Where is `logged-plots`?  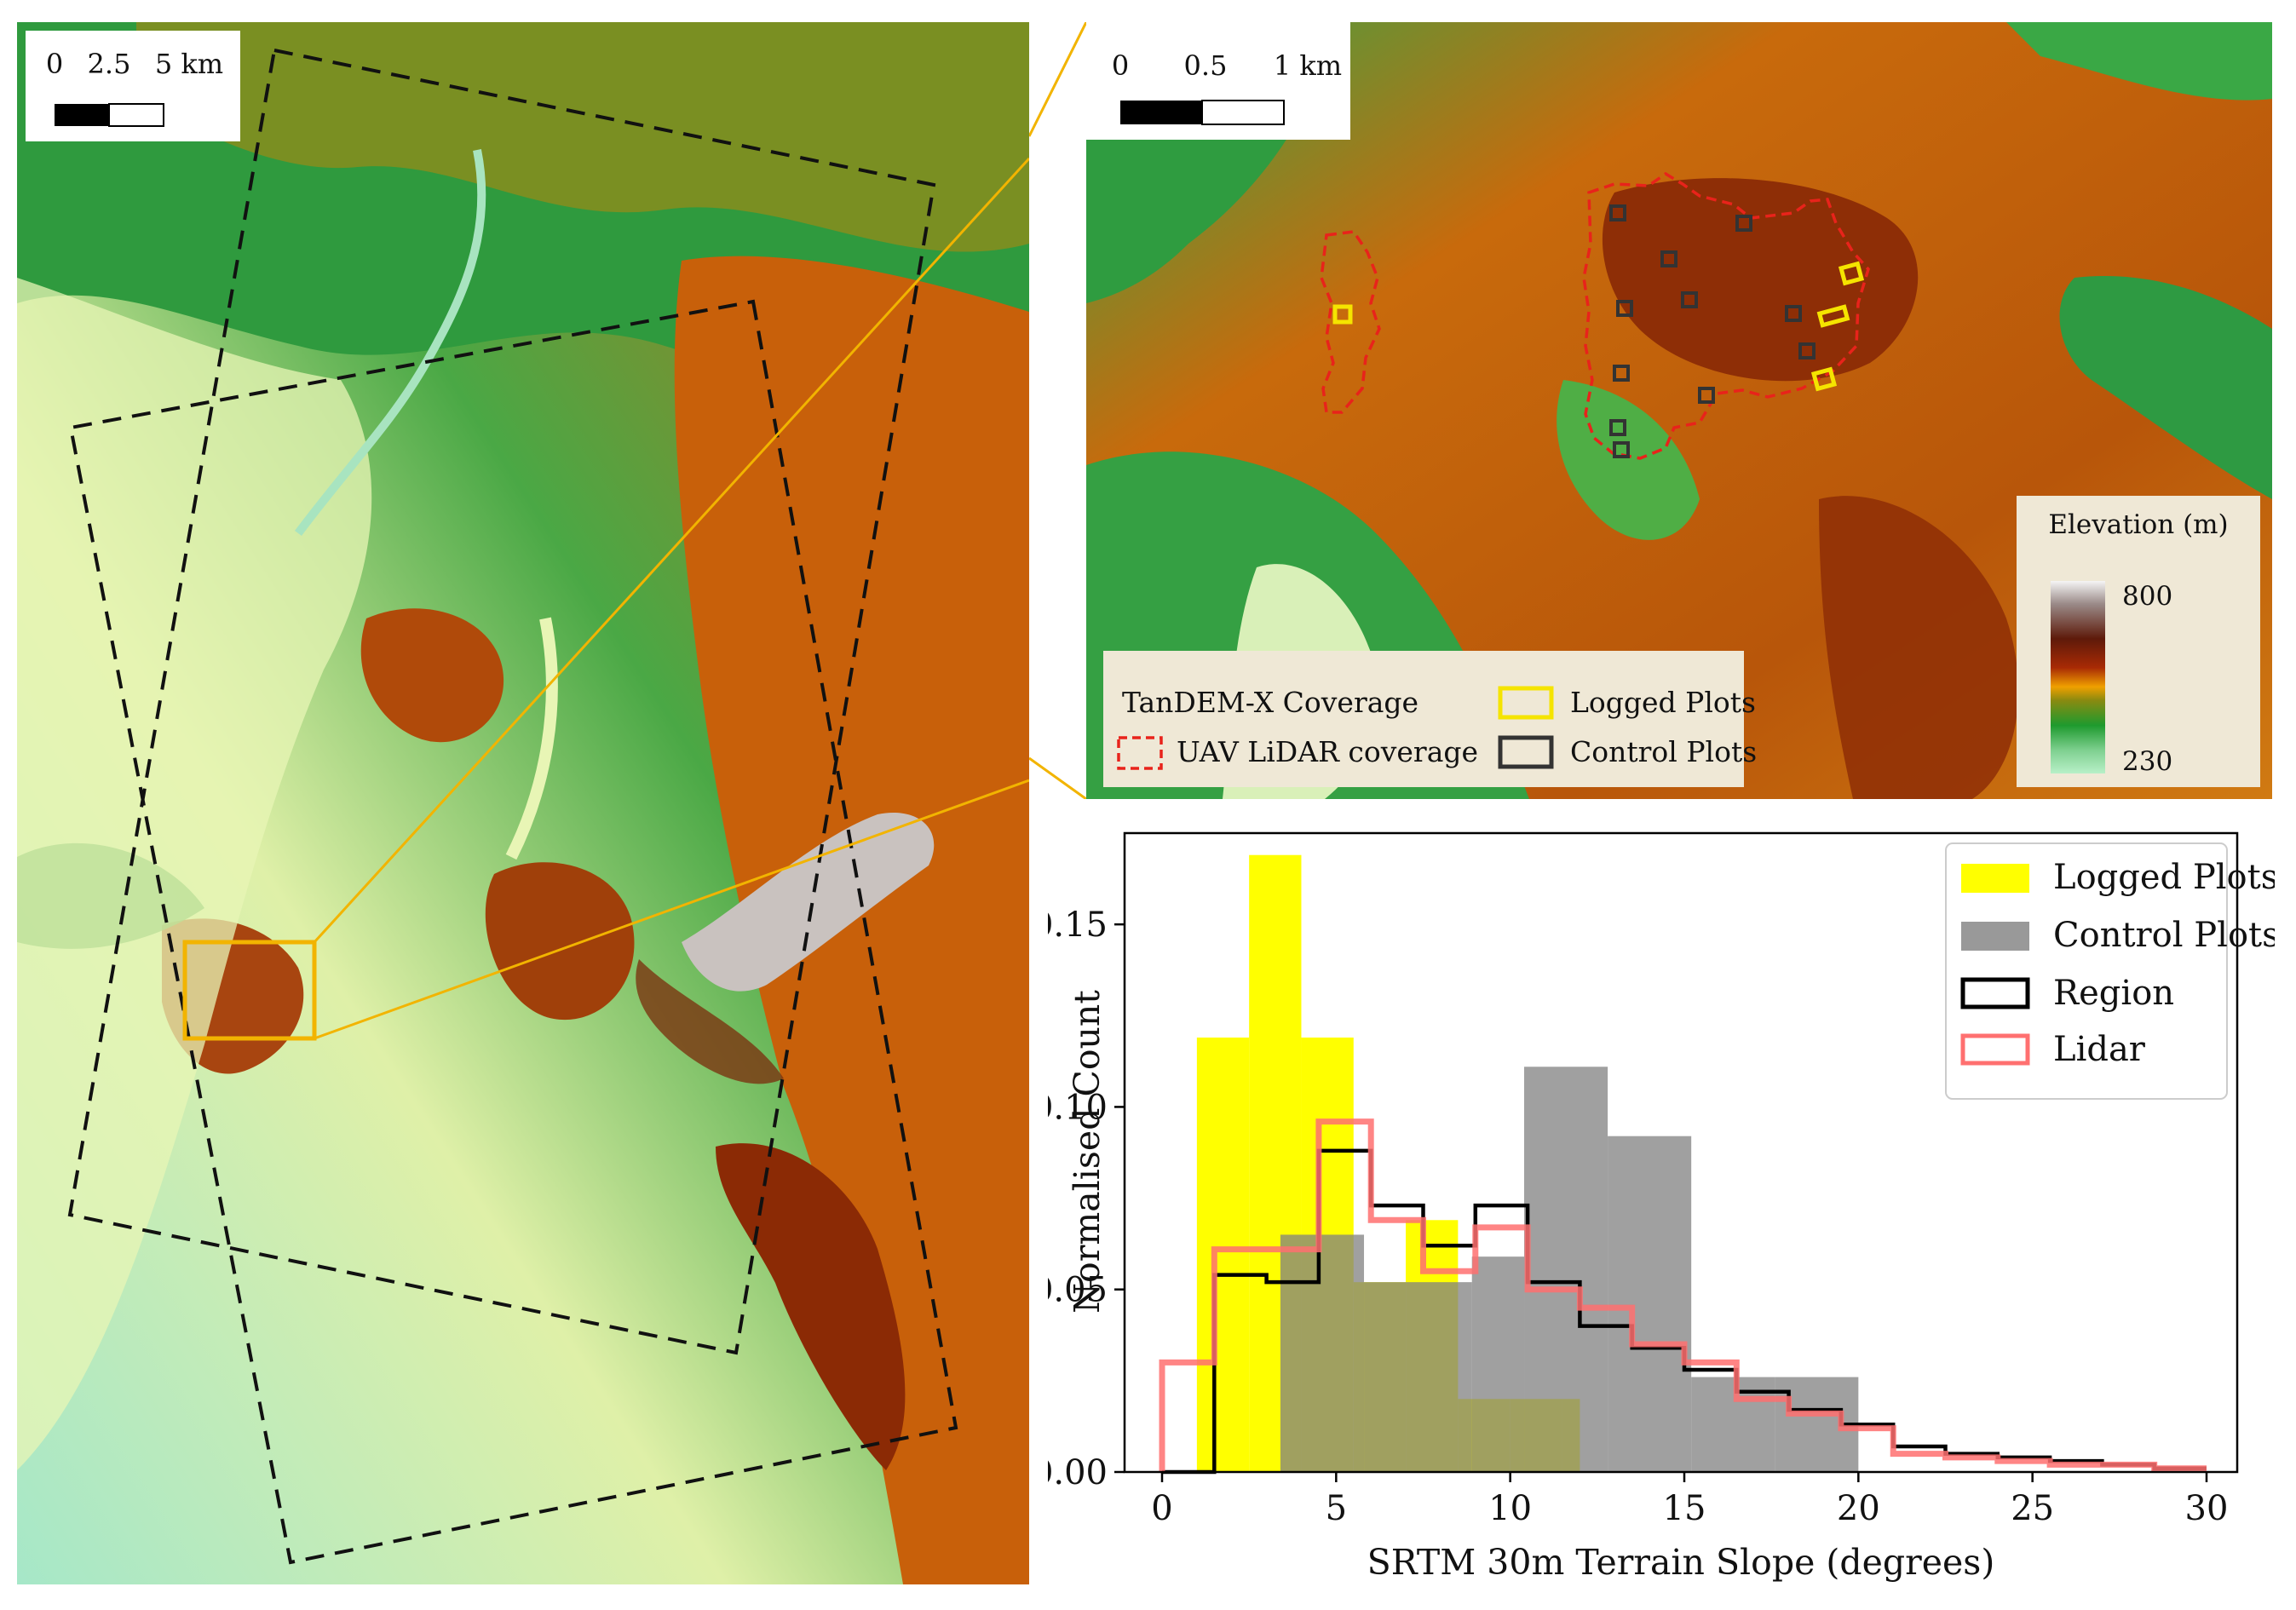 logged-plots is located at coordinates (1598, 326).